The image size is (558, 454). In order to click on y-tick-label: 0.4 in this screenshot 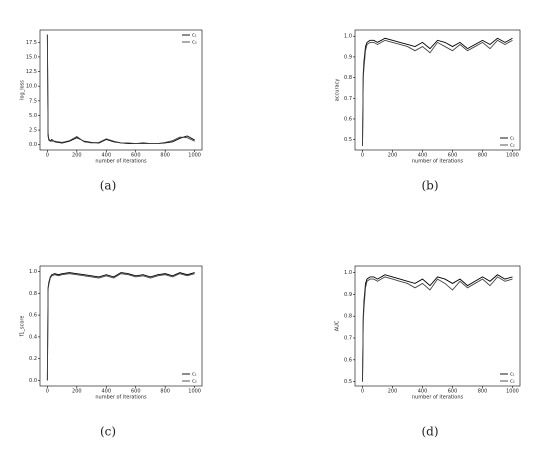, I will do `click(33, 337)`.